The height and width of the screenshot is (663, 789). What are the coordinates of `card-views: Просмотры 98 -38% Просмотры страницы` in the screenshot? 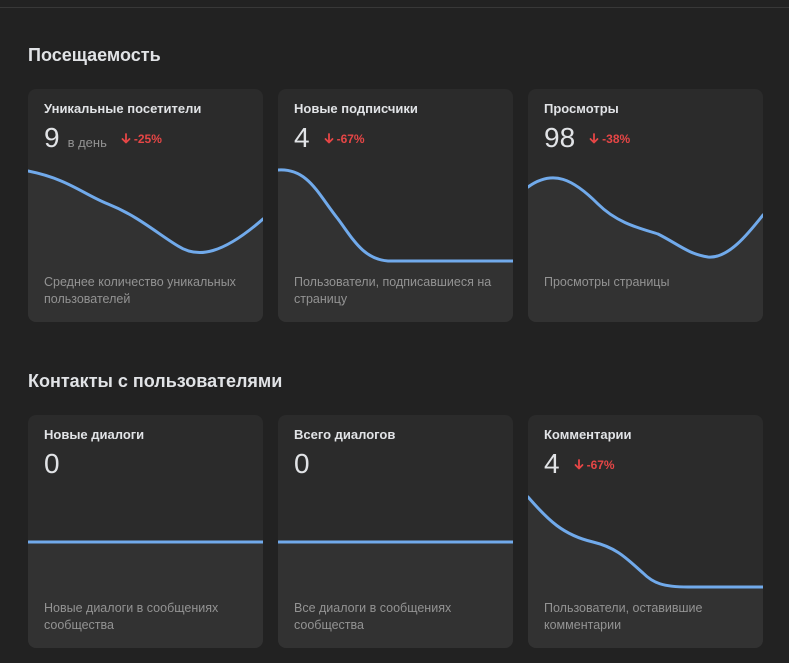 It's located at (645, 205).